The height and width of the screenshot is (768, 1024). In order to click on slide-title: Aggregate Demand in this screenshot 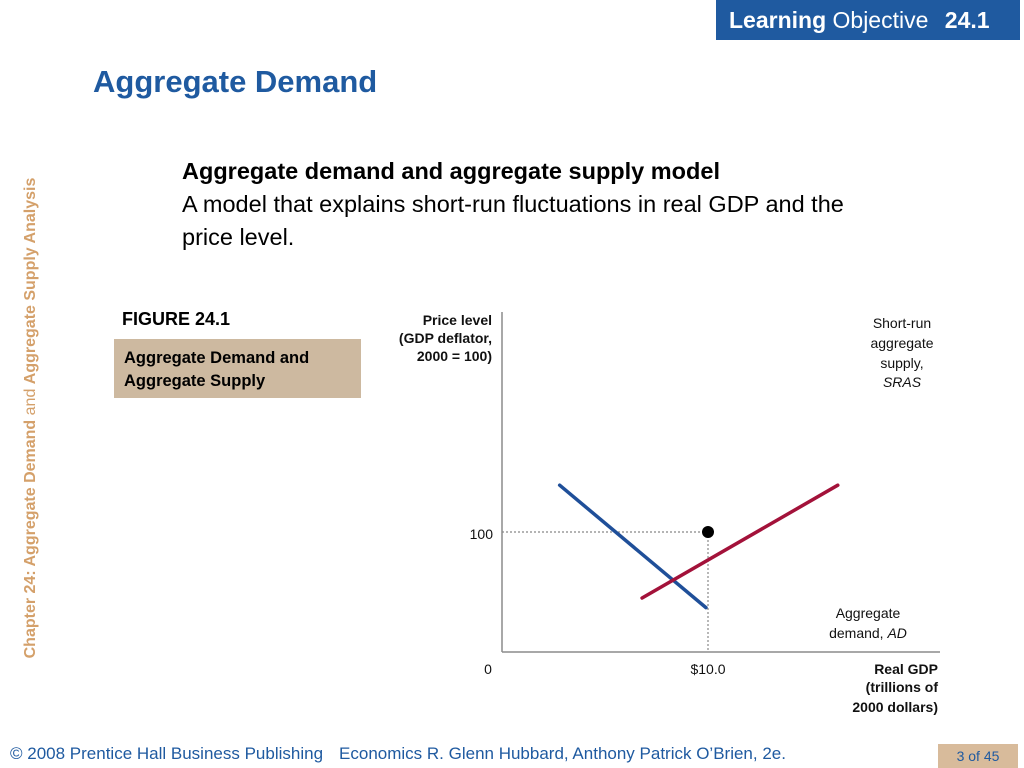, I will do `click(235, 81)`.